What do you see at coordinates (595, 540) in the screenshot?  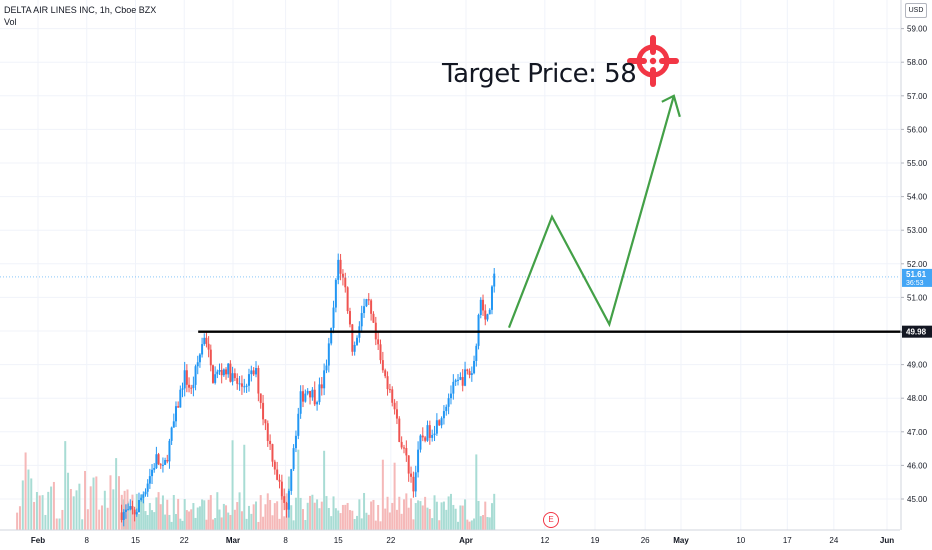 I see `time-tick-label: 19` at bounding box center [595, 540].